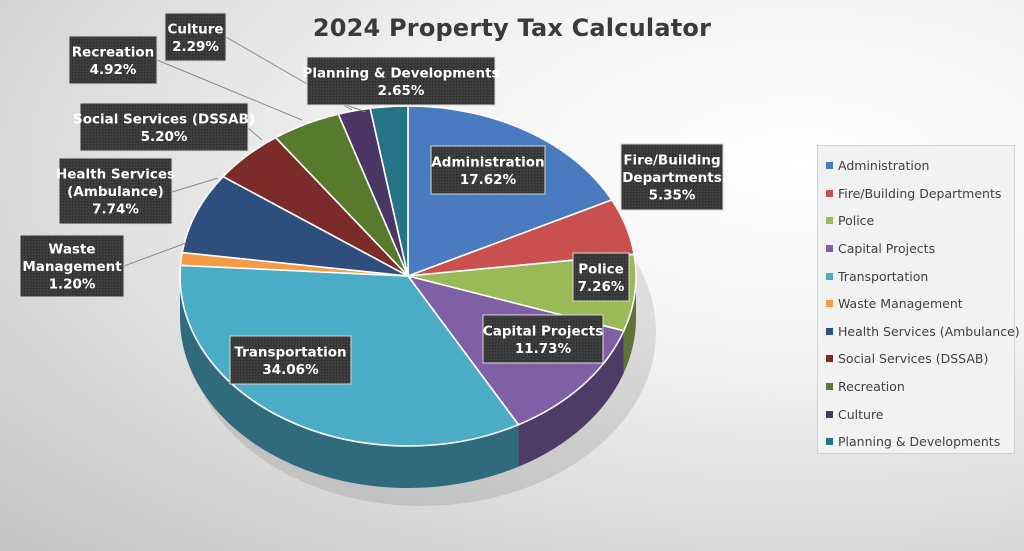 The image size is (1024, 551). Describe the element at coordinates (512, 28) in the screenshot. I see `chart-title: 2024 Property Tax Calculator` at that location.